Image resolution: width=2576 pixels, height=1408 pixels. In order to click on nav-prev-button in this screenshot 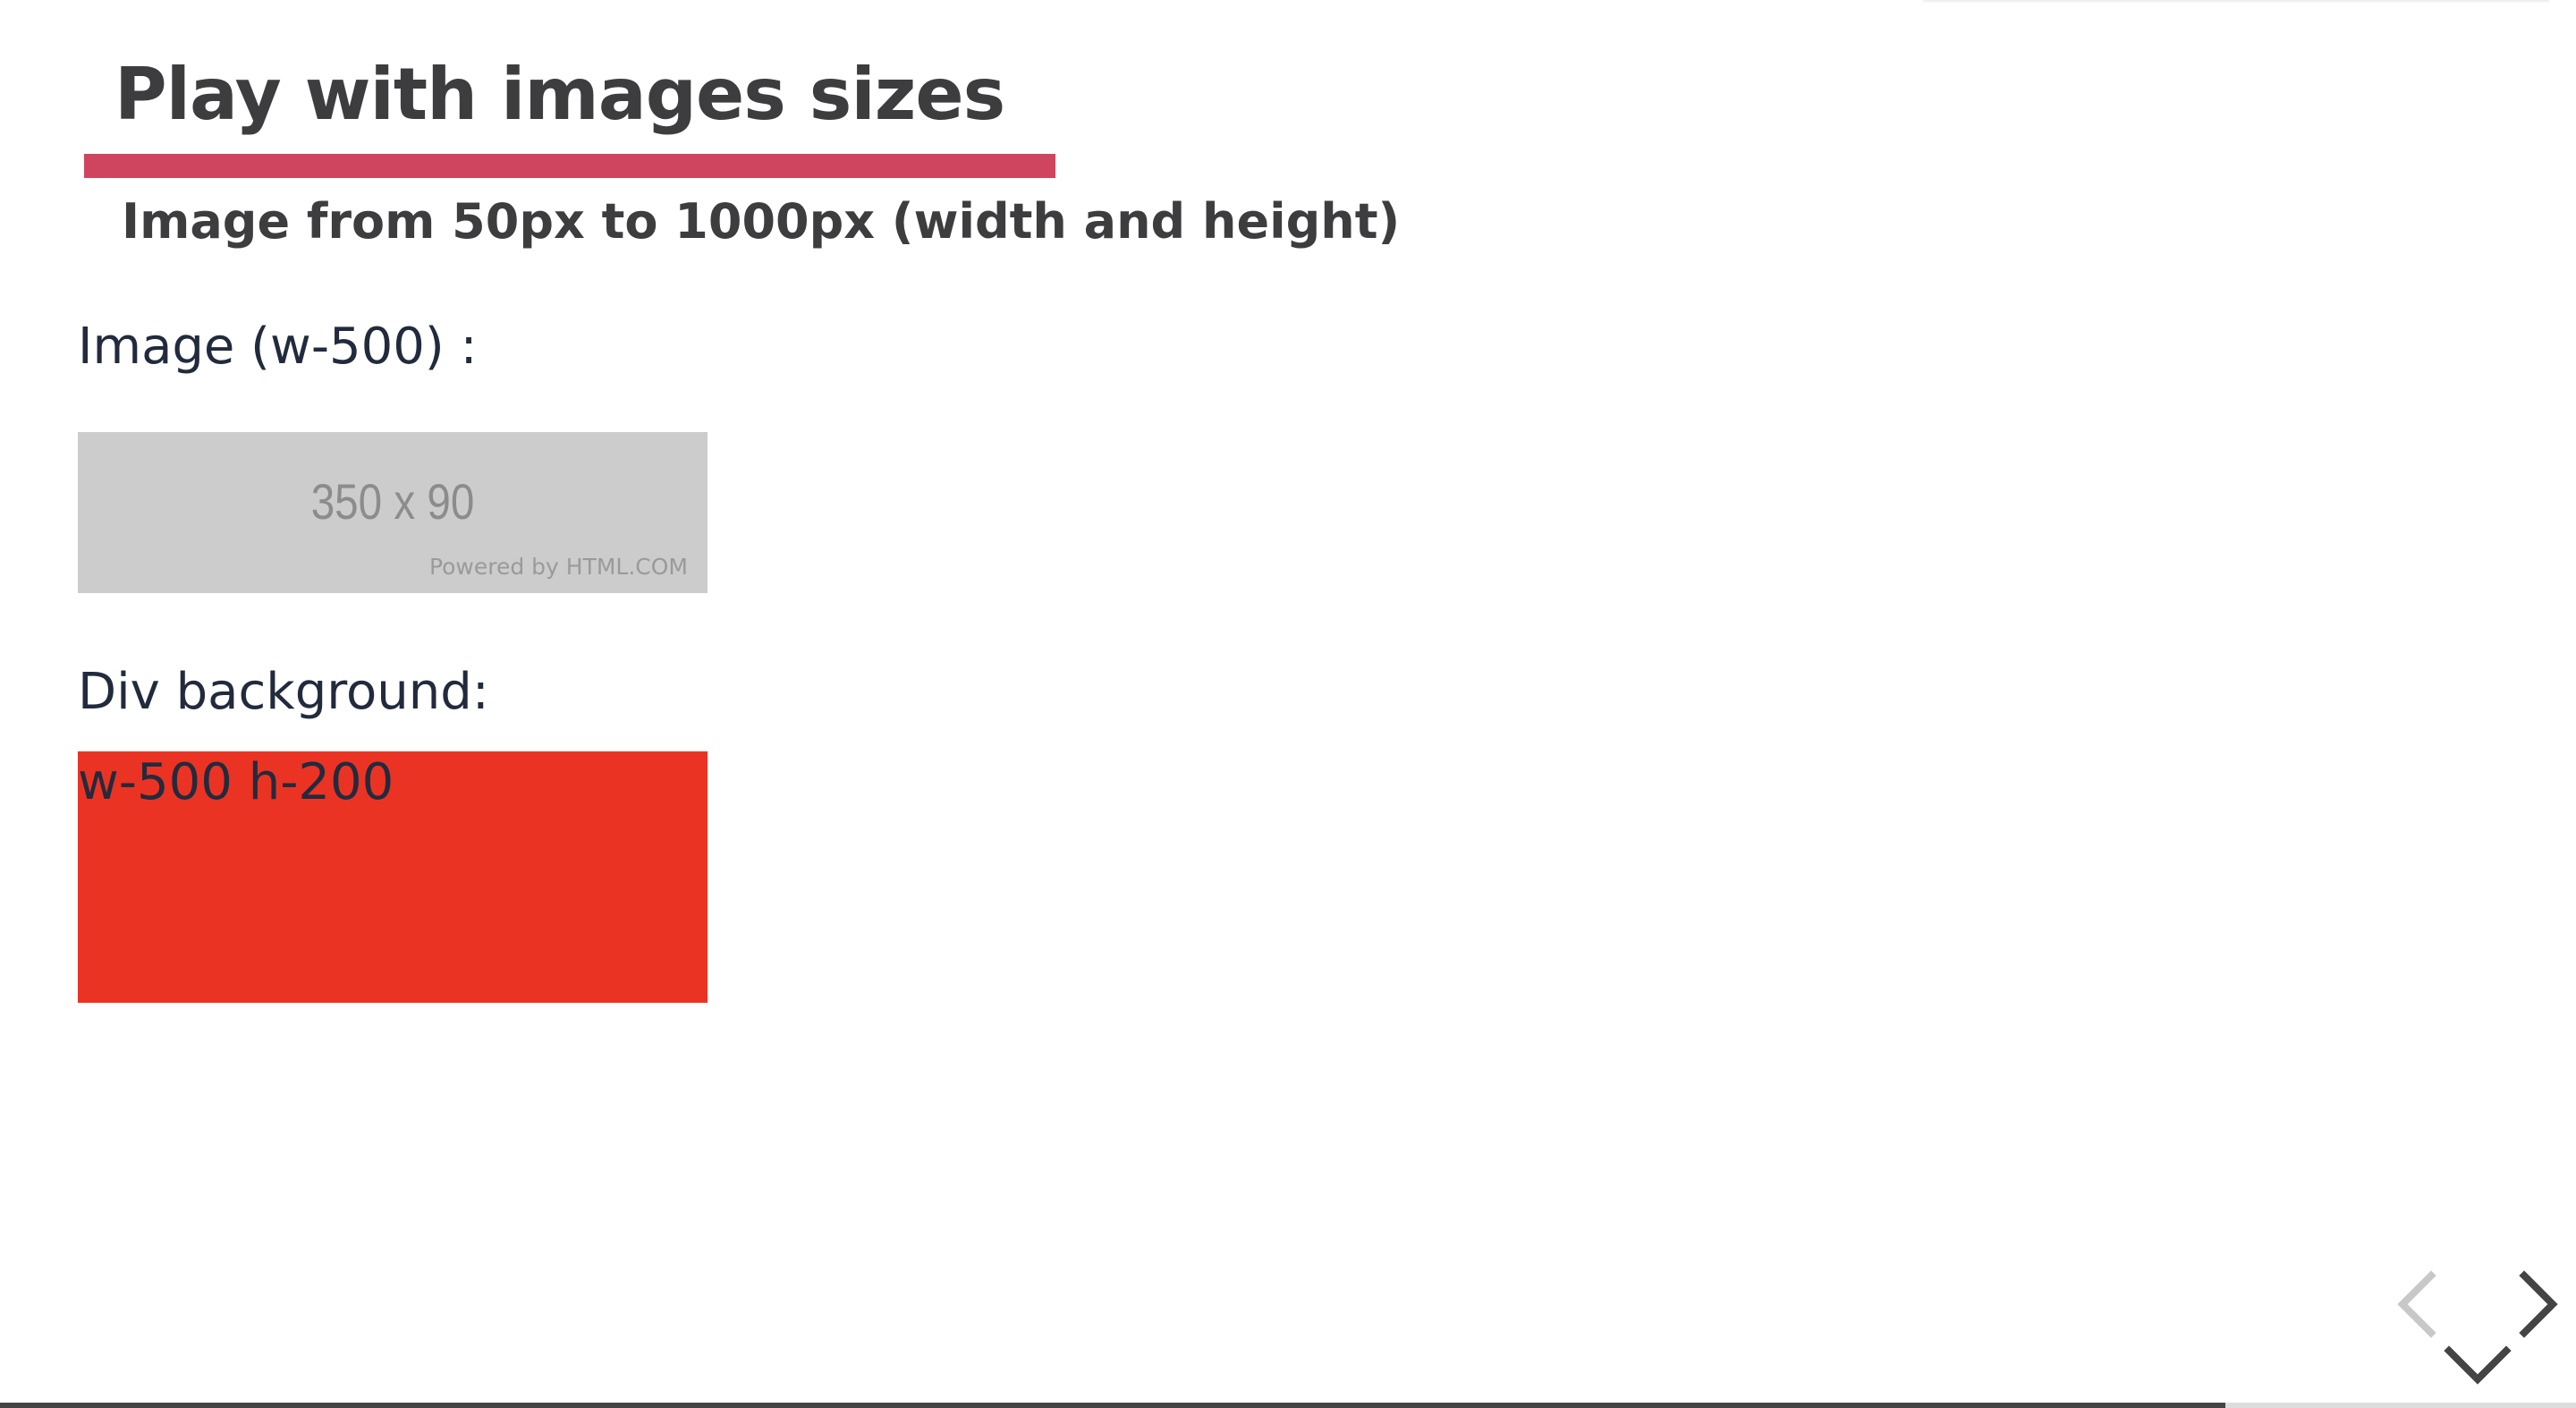, I will do `click(2417, 1304)`.